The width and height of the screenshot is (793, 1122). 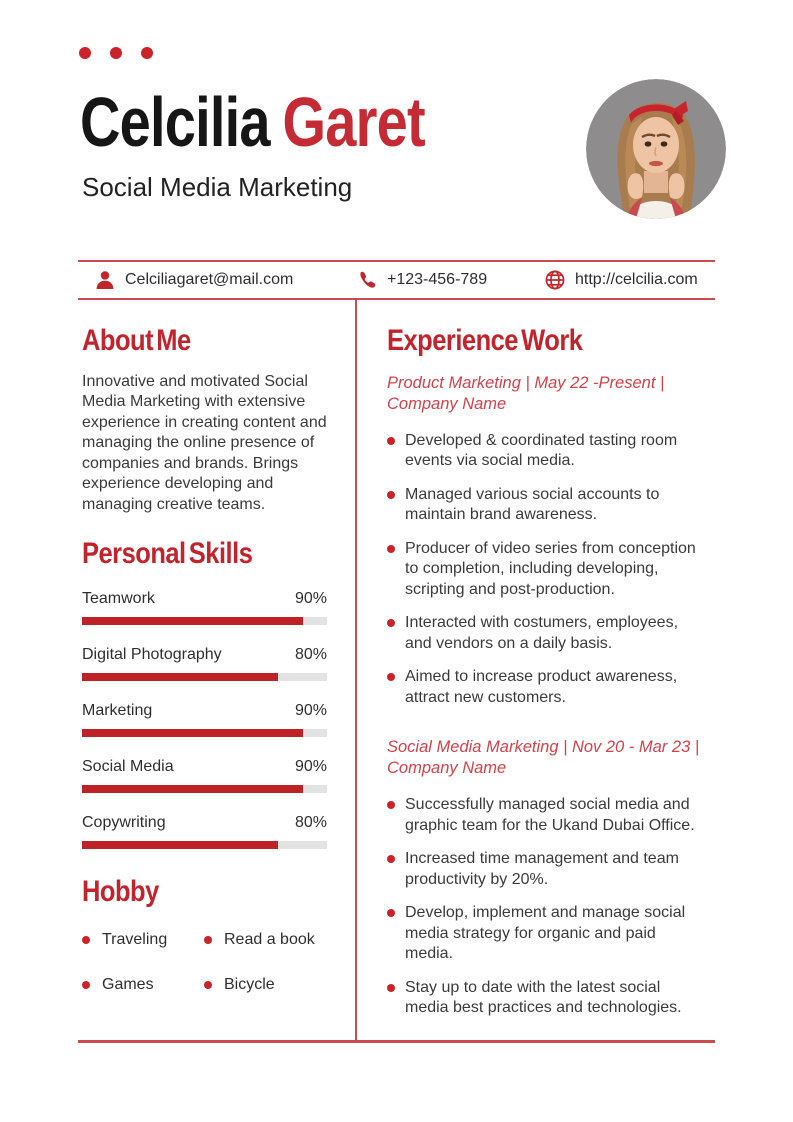 What do you see at coordinates (209, 279) in the screenshot?
I see `contact-email-text: Celciliagaret@mail.com` at bounding box center [209, 279].